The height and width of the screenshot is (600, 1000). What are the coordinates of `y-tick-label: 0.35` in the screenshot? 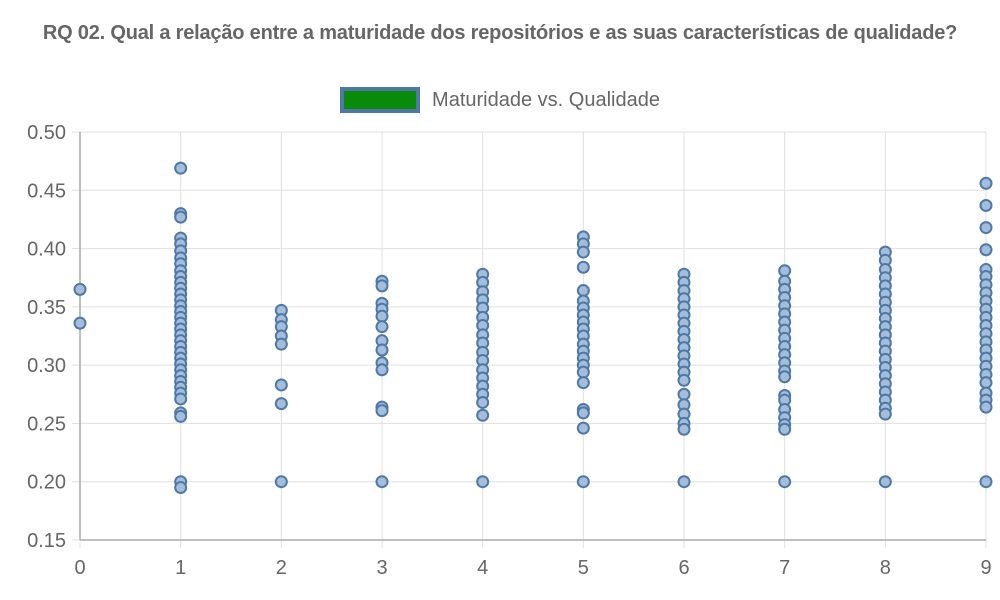 It's located at (46, 308).